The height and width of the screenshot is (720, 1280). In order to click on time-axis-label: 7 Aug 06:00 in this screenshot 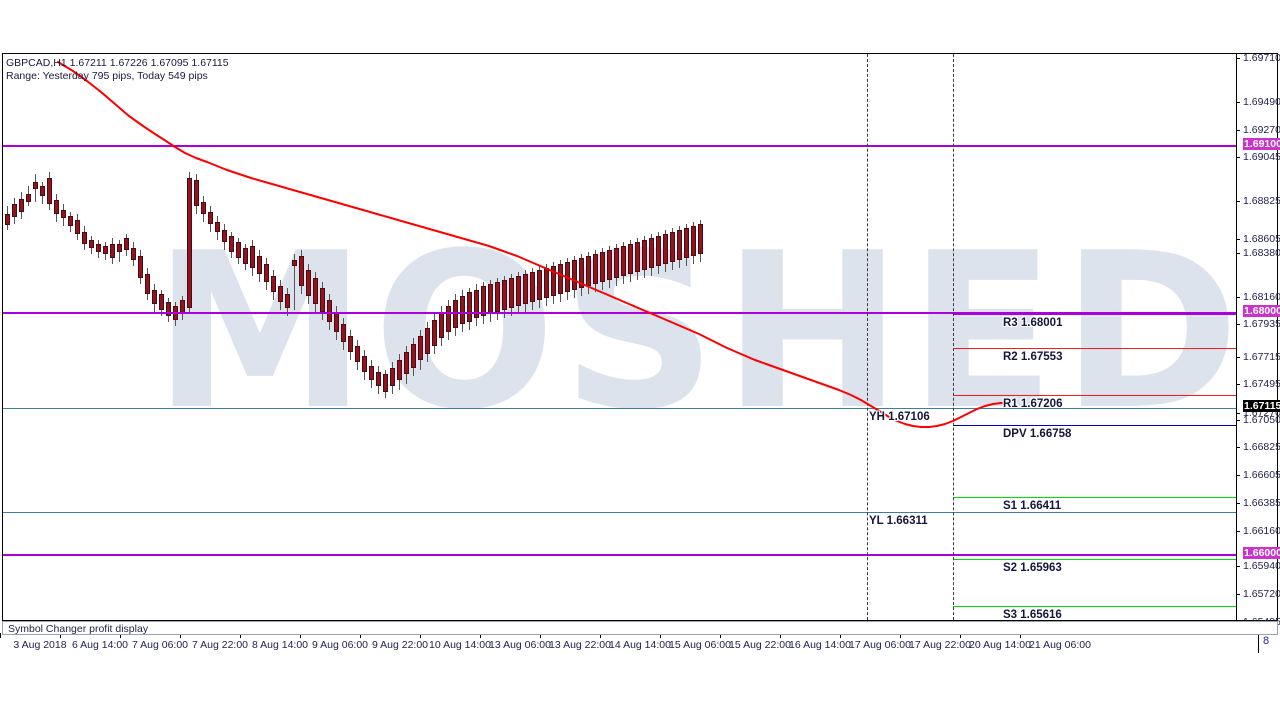, I will do `click(160, 645)`.